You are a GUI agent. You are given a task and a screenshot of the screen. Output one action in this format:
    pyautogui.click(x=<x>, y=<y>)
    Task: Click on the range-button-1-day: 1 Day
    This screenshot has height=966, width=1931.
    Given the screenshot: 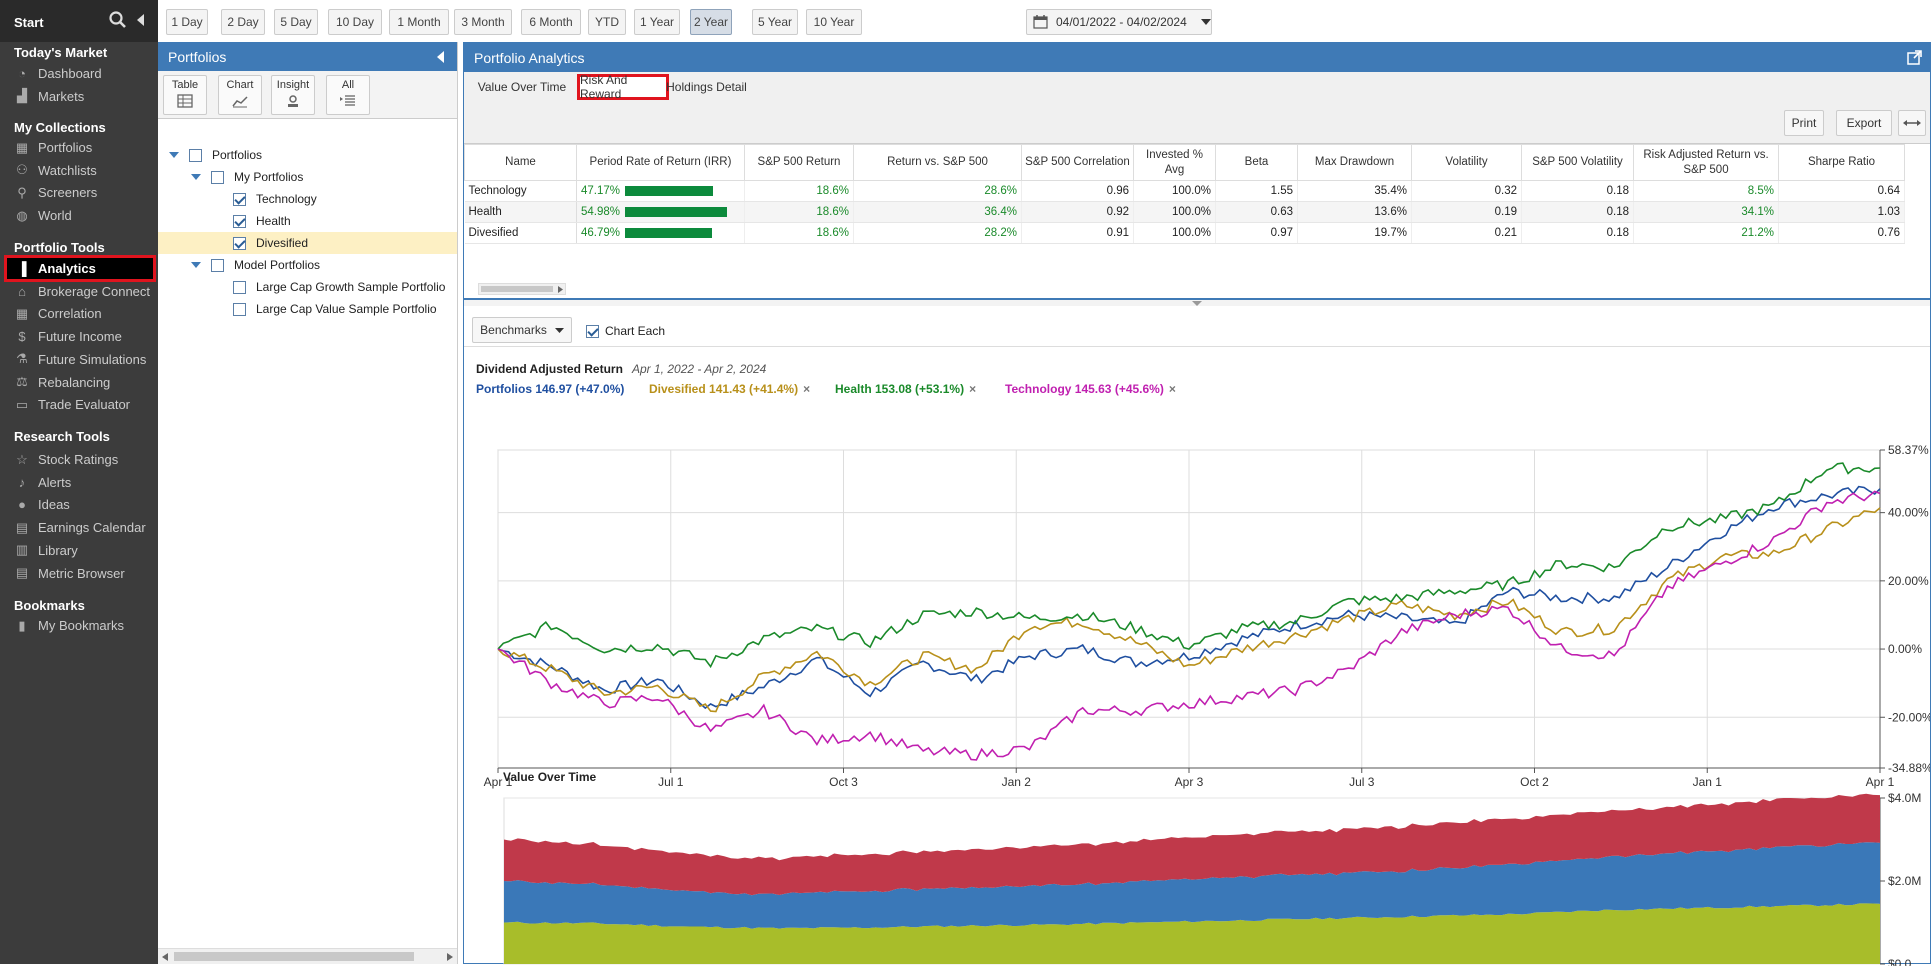 What is the action you would take?
    pyautogui.click(x=187, y=22)
    